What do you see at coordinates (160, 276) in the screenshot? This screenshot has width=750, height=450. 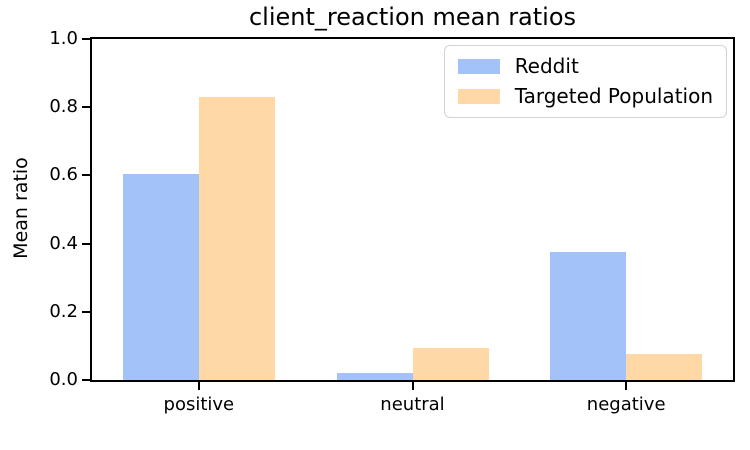 I see `bar-reddit-positive` at bounding box center [160, 276].